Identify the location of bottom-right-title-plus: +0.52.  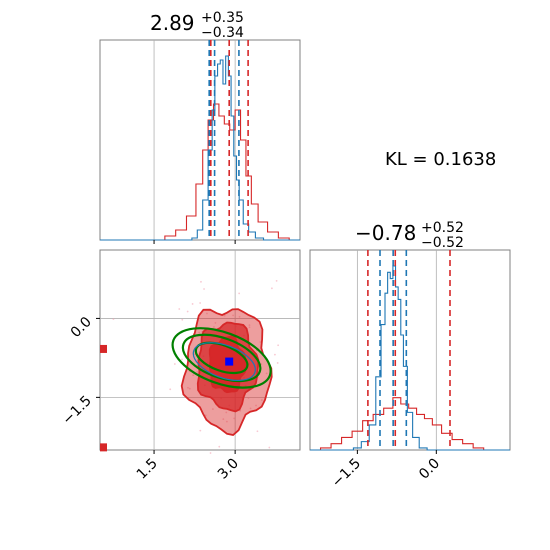
(442, 228).